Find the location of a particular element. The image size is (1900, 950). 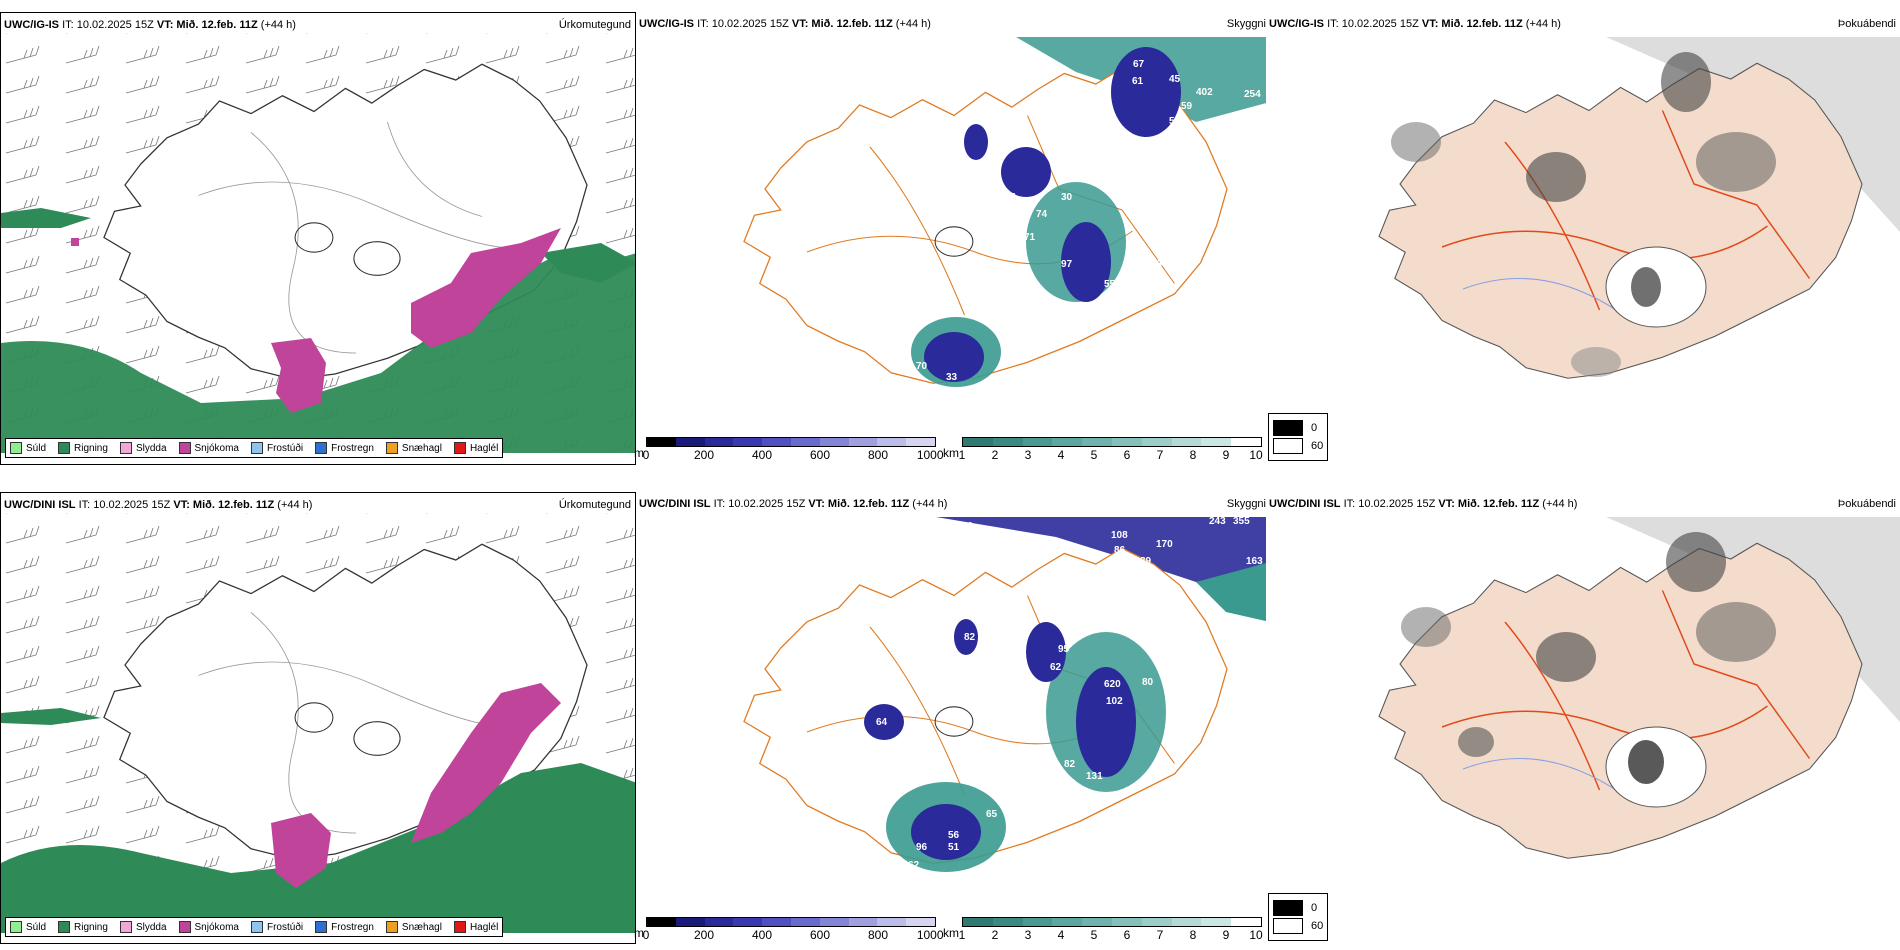

svg-text: 30 is located at coordinates (1067, 197).